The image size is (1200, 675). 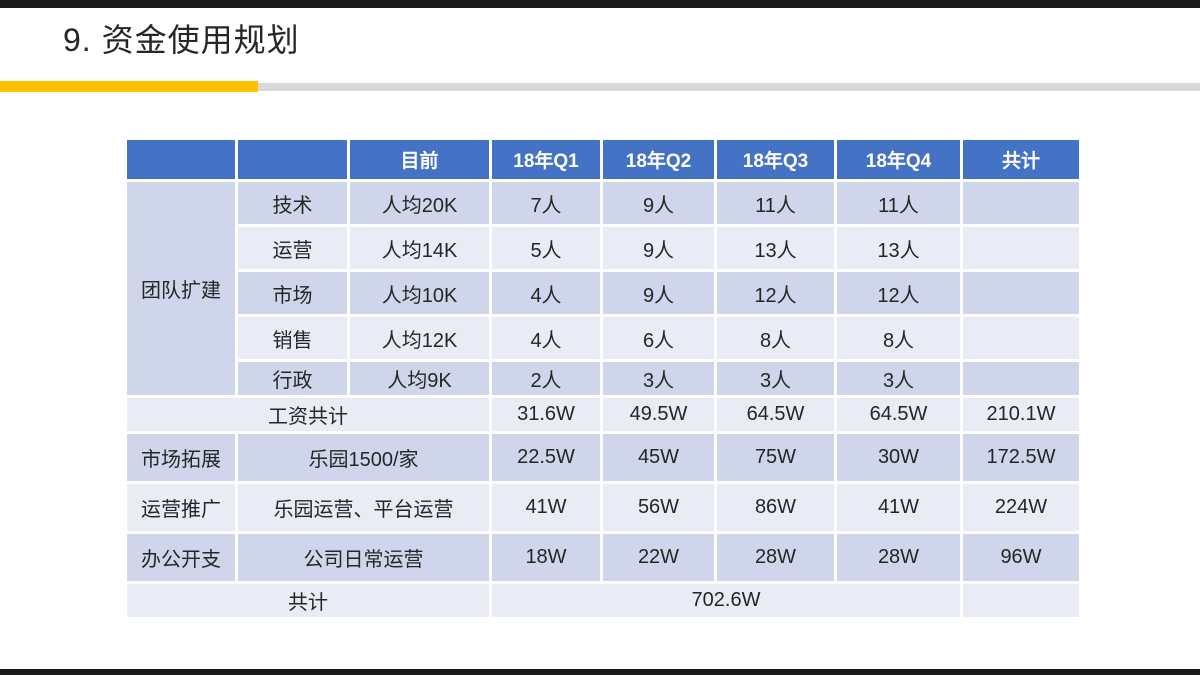 What do you see at coordinates (546, 203) in the screenshot?
I see `cell-q1: 7人` at bounding box center [546, 203].